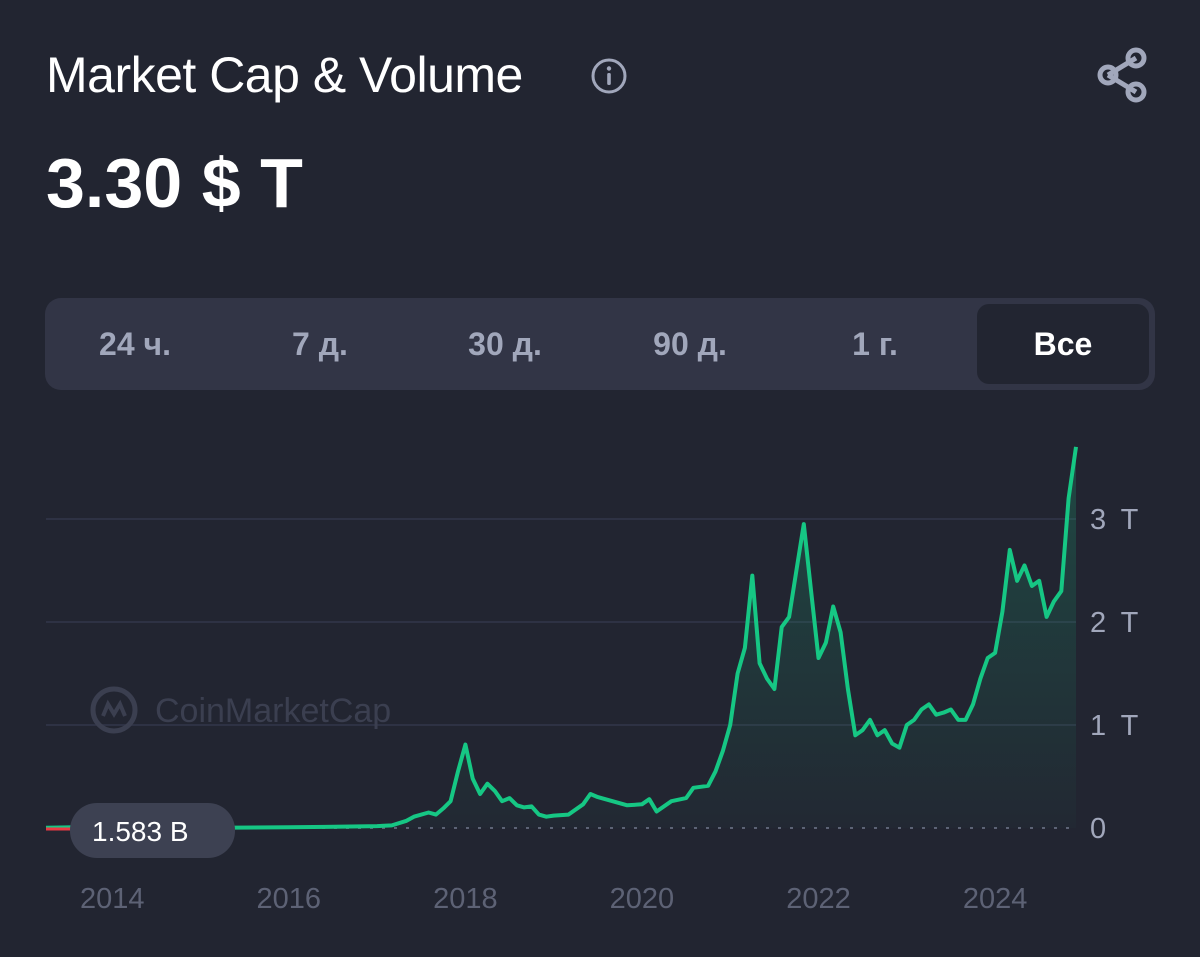 The width and height of the screenshot is (1200, 957). Describe the element at coordinates (600, 344) in the screenshot. I see `time-range-tabs: 24 ч. 7 д. 30 д. 90 д. 1 г. Все` at that location.